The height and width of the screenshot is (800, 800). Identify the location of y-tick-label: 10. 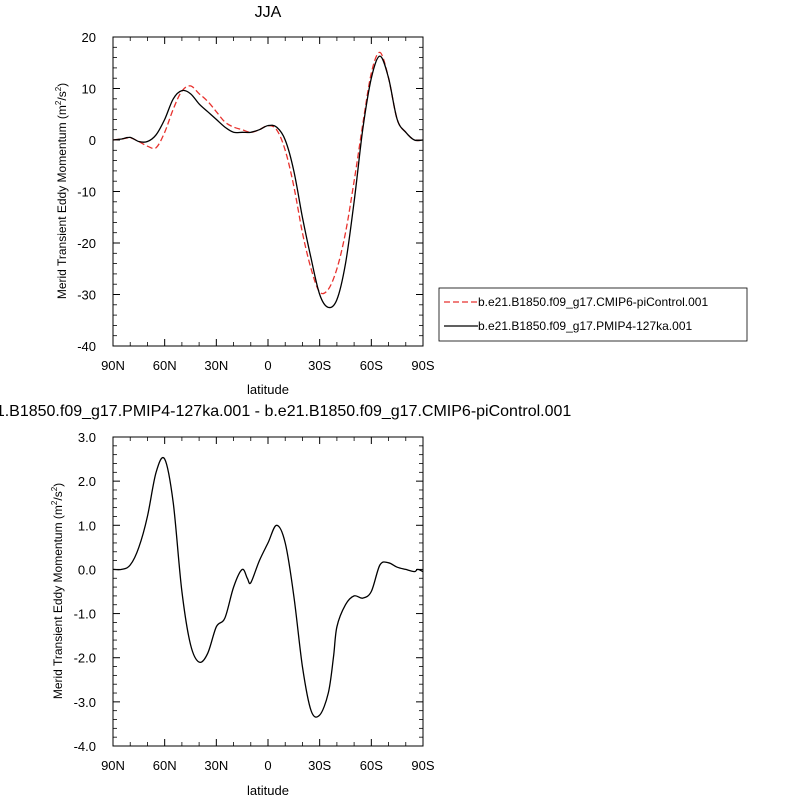
(89, 89).